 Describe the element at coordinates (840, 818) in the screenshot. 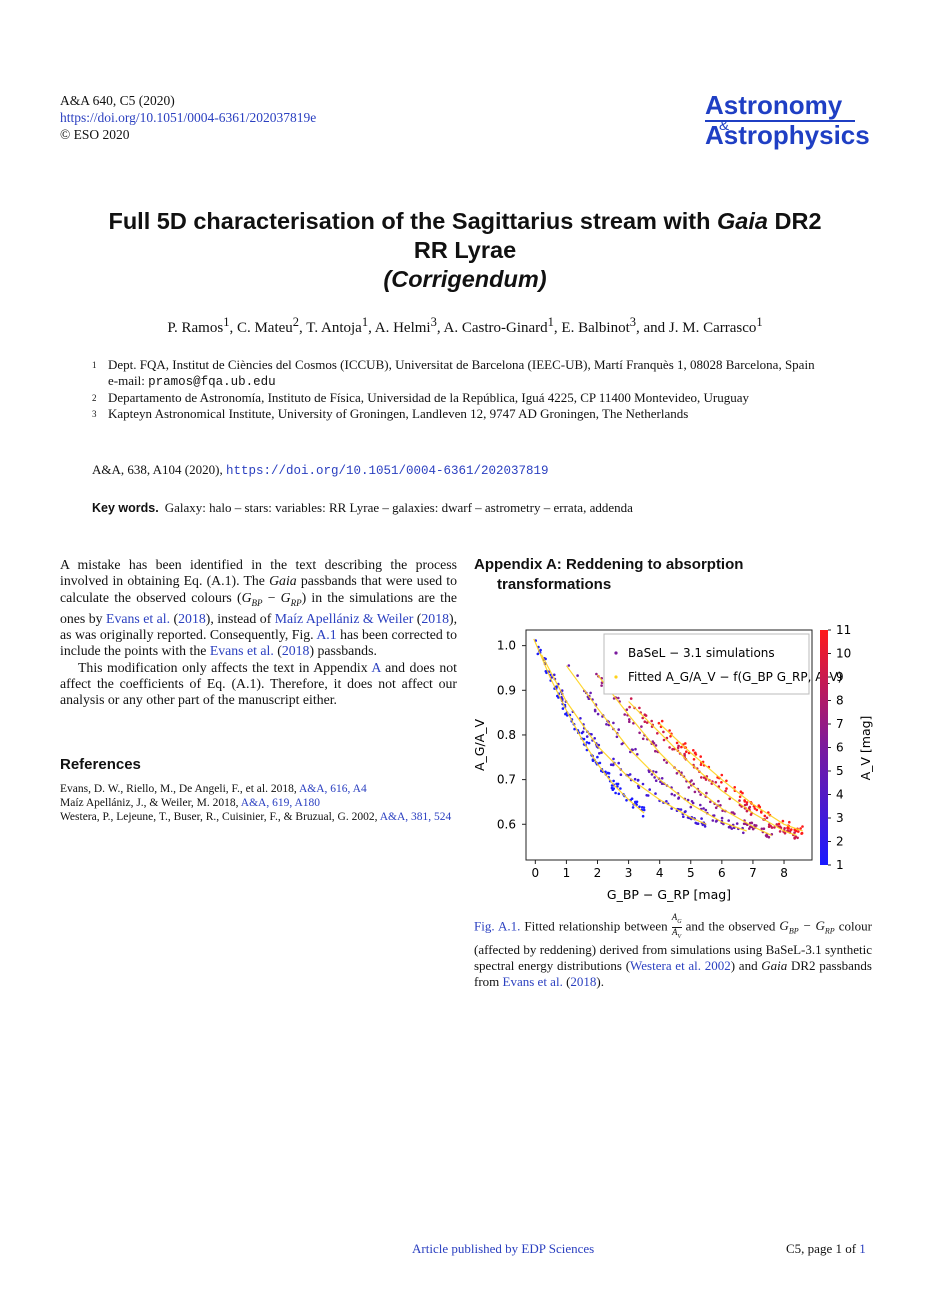

I see `colorbar-tick-label: 3` at that location.